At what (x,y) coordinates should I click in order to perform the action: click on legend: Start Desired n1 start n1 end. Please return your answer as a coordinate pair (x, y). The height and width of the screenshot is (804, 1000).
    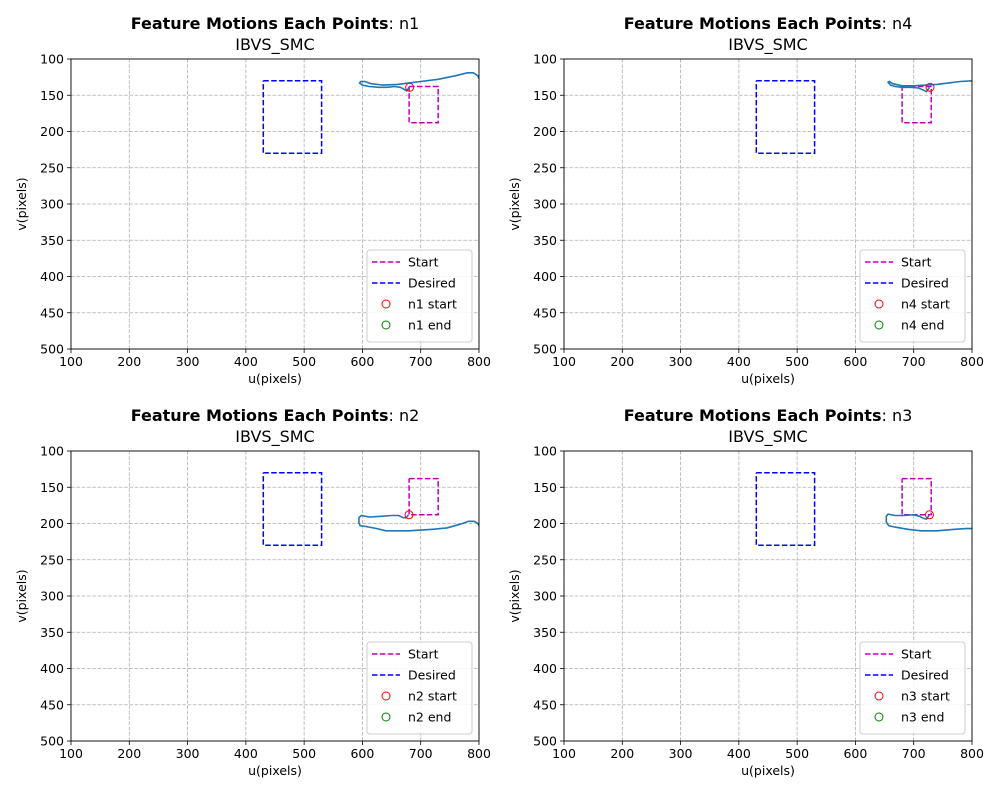
    Looking at the image, I should click on (419, 296).